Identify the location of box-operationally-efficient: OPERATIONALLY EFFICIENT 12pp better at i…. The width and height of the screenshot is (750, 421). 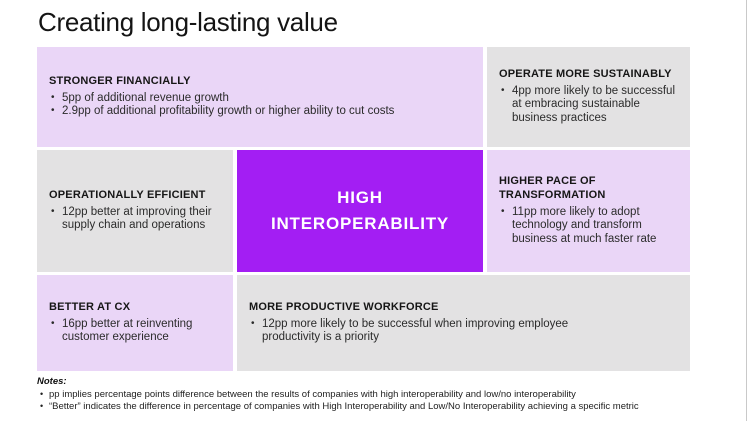
(135, 211).